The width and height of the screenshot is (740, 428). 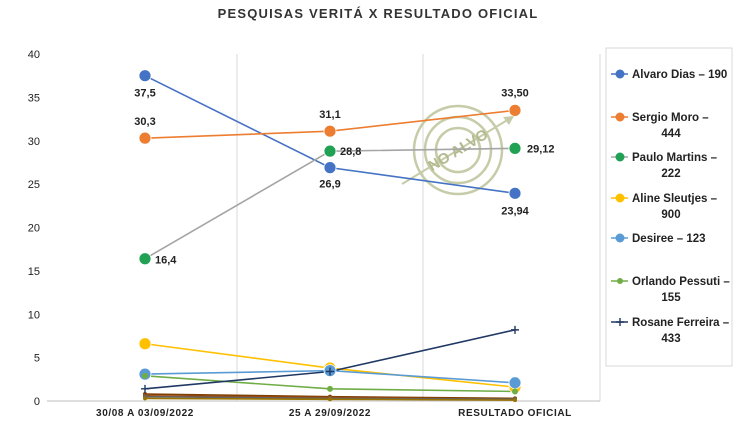 What do you see at coordinates (378, 13) in the screenshot?
I see `chart-title: PESQUISAS VERITÁ X RESULTADO OFICIAL` at bounding box center [378, 13].